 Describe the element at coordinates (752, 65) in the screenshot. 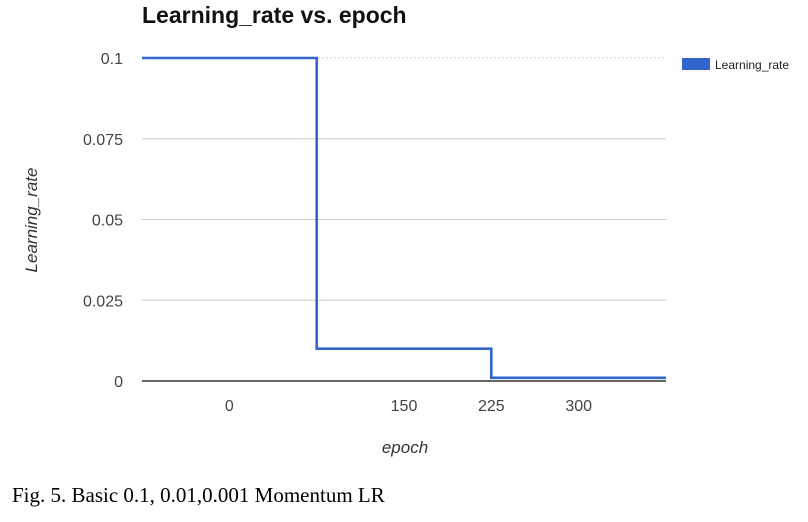

I see `legend-label: Learning_rate` at that location.